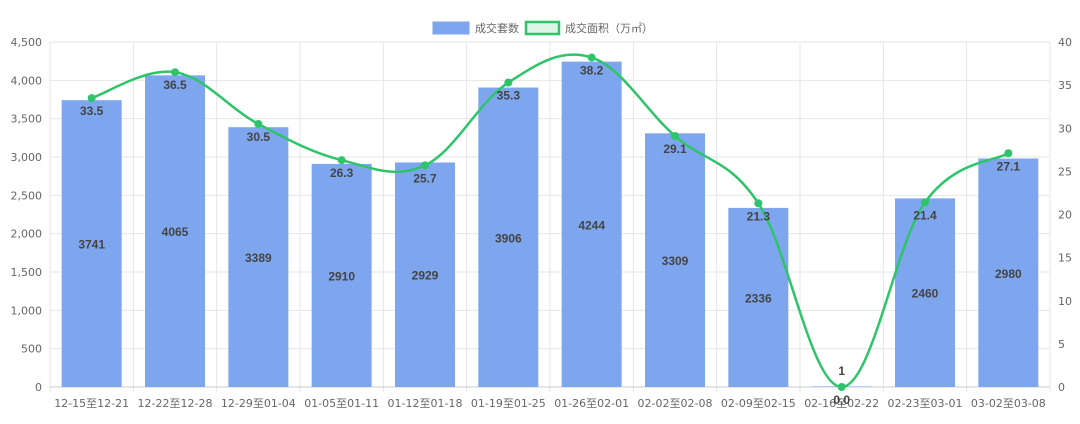 This screenshot has width=1080, height=424. What do you see at coordinates (175, 403) in the screenshot?
I see `x-tick-label: 12-22至12-28` at bounding box center [175, 403].